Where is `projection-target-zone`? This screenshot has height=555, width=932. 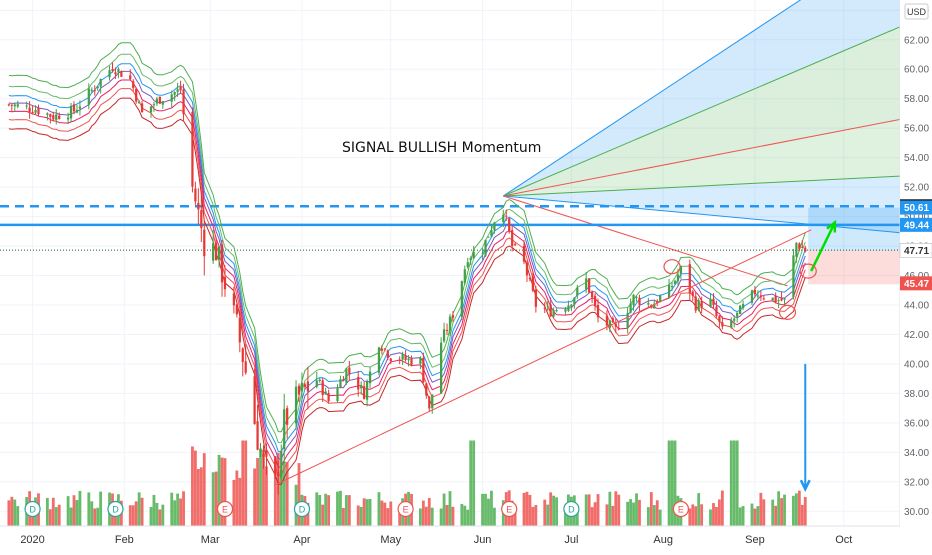 projection-target-zone is located at coordinates (854, 229).